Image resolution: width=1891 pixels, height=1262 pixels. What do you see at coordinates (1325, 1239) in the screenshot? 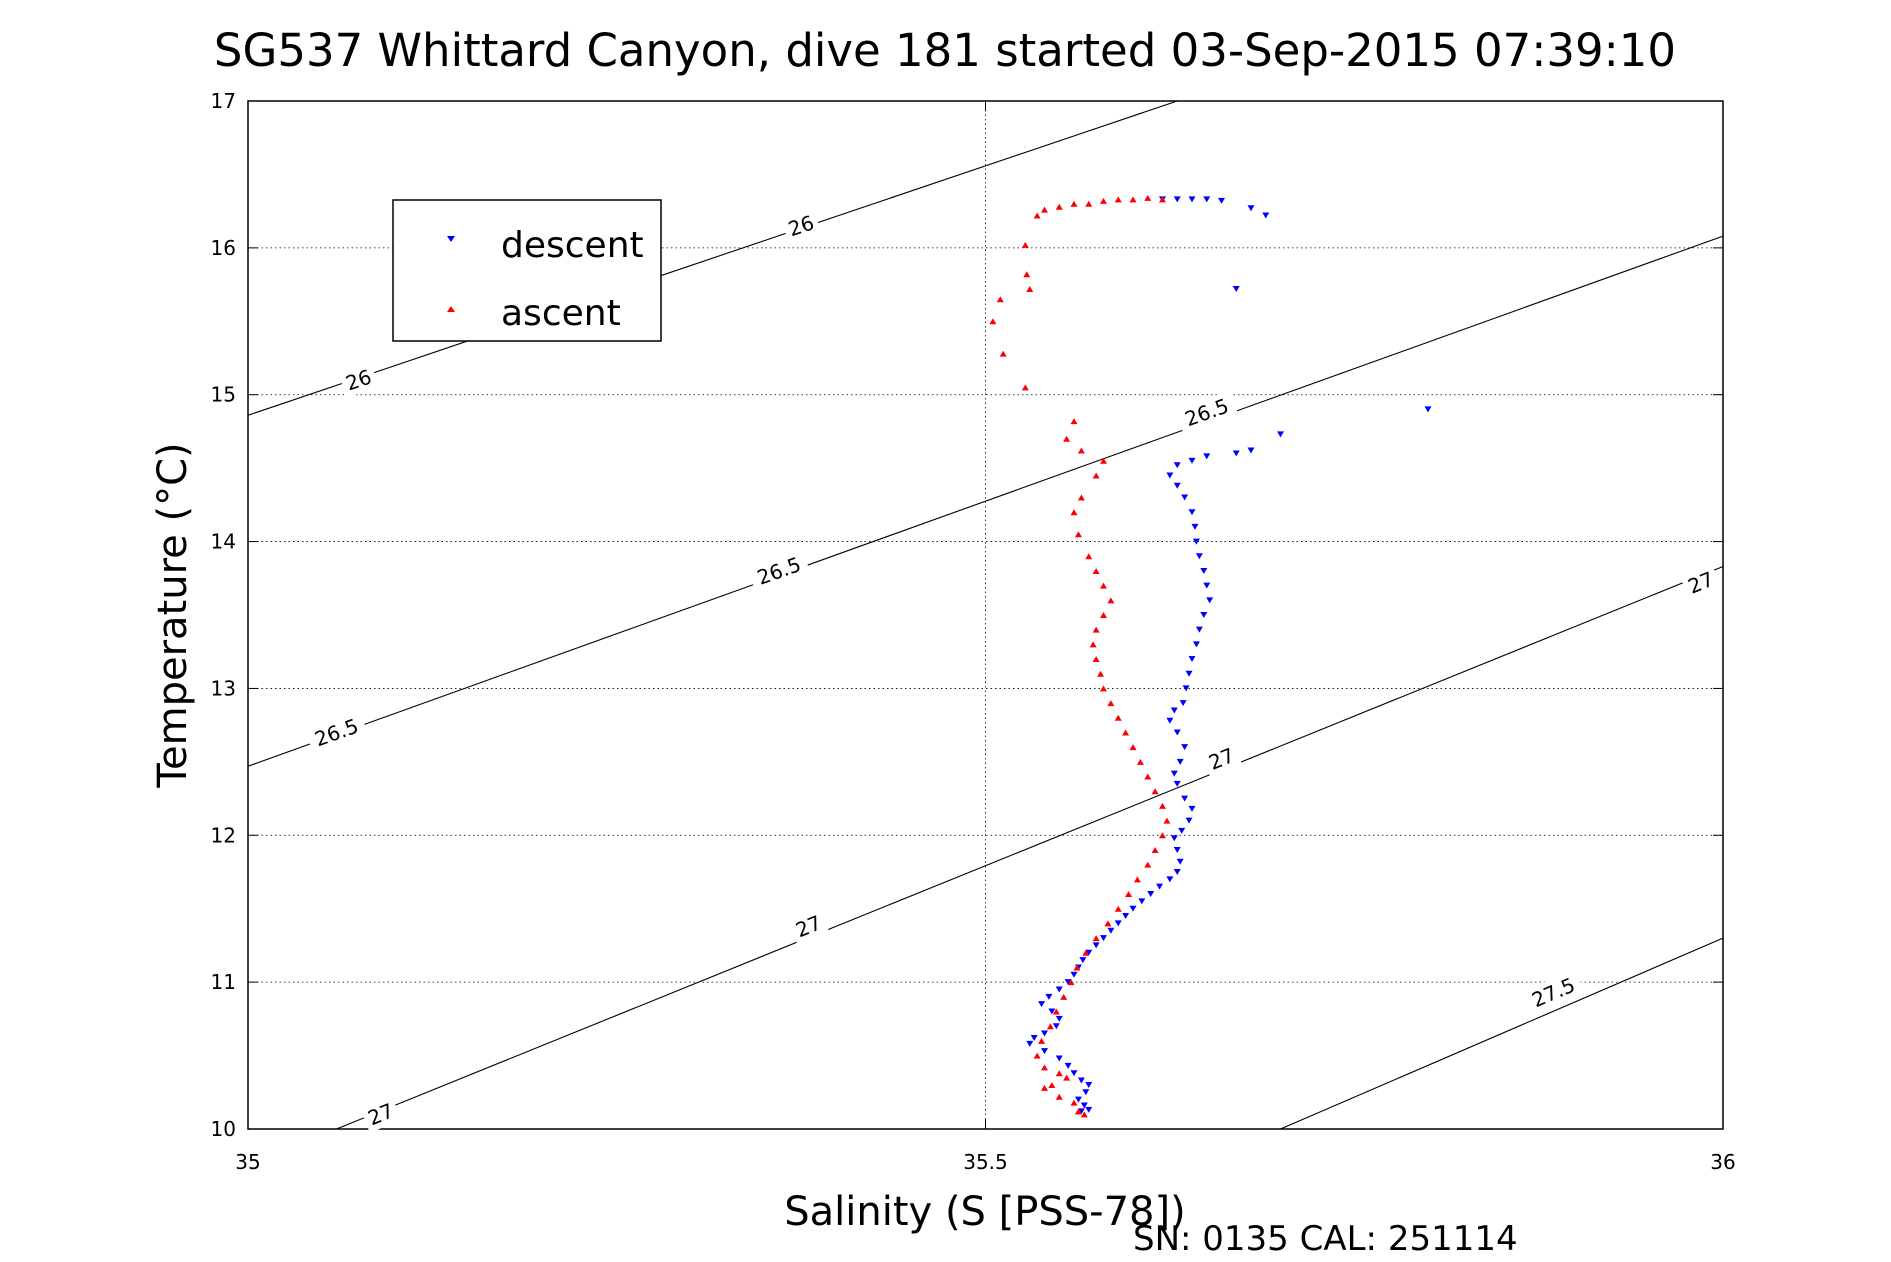
I see `serial-cal-footer: SN: 0135 CAL: 251114` at bounding box center [1325, 1239].